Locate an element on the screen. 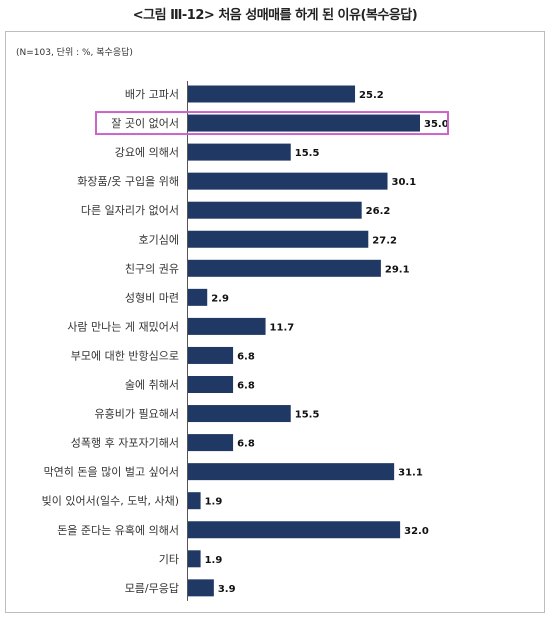  category-label: 다른 일자리가 없어서 is located at coordinates (130, 210).